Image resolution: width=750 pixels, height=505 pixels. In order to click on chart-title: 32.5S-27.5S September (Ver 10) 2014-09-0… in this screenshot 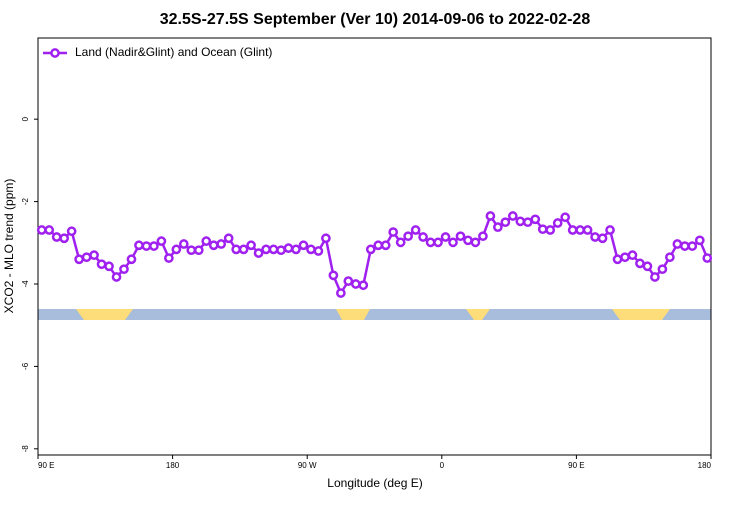, I will do `click(375, 19)`.